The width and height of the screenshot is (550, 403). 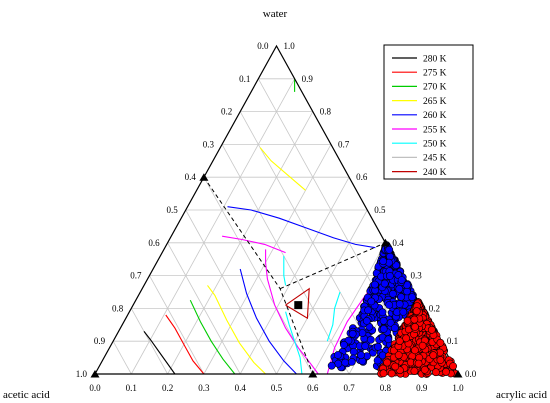 I want to click on tick-label-bottom: 0.6, so click(x=313, y=388).